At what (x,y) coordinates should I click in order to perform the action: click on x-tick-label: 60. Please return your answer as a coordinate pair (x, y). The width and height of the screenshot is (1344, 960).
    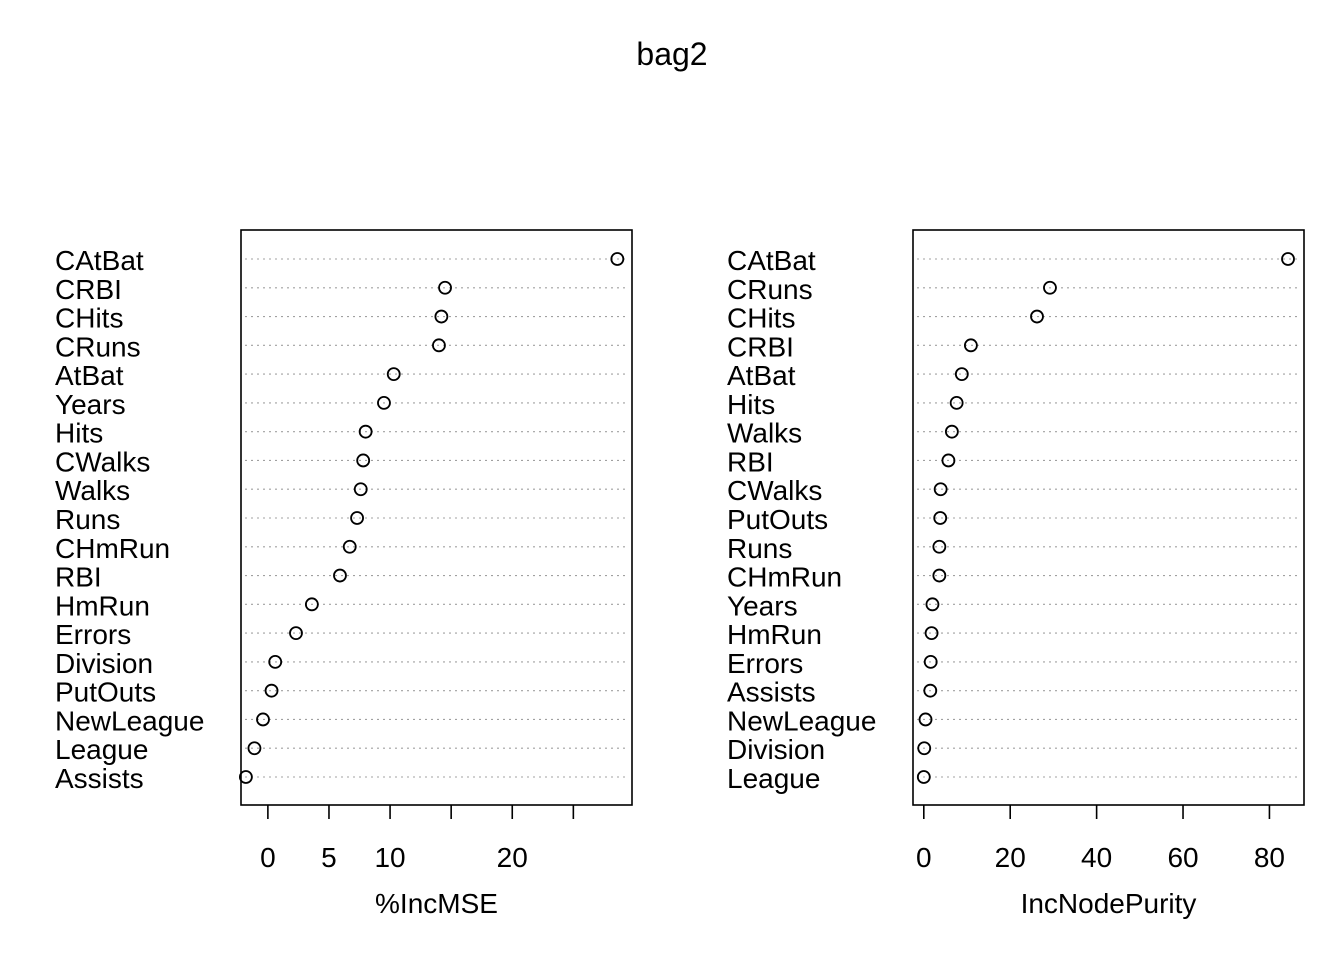
    Looking at the image, I should click on (1182, 857).